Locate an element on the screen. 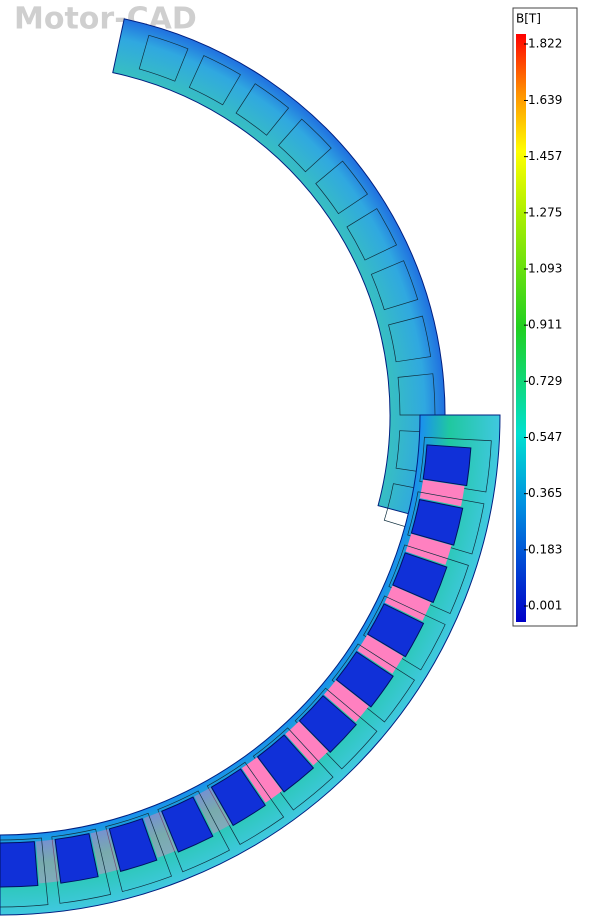  legend-tick-label: 0.183 is located at coordinates (545, 549).